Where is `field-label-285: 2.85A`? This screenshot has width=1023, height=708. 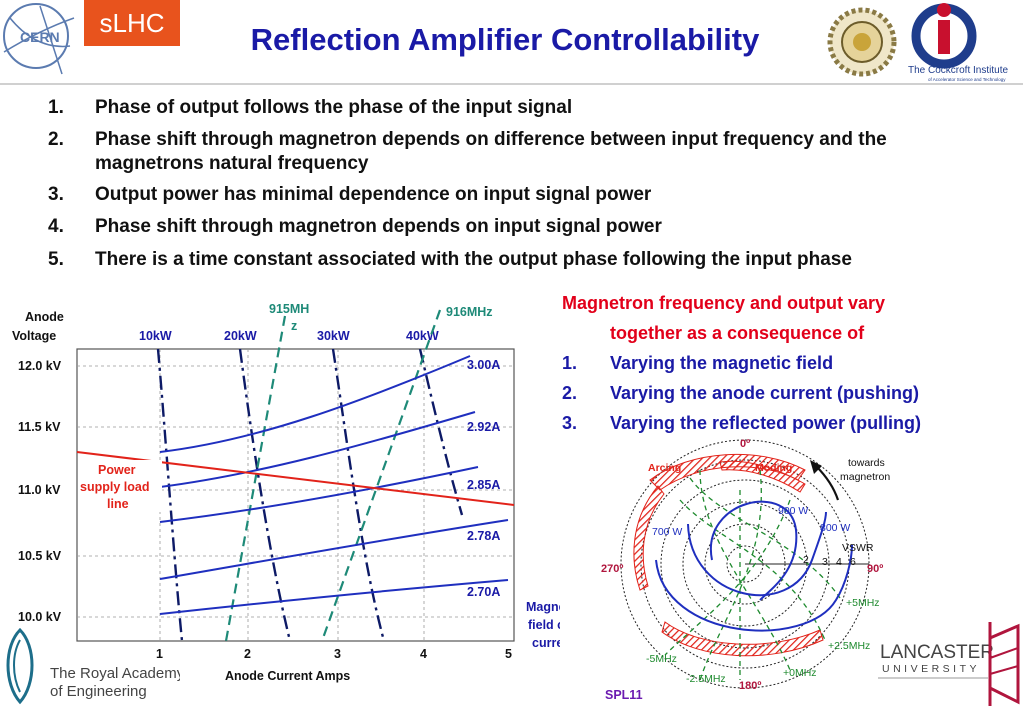 field-label-285: 2.85A is located at coordinates (483, 485).